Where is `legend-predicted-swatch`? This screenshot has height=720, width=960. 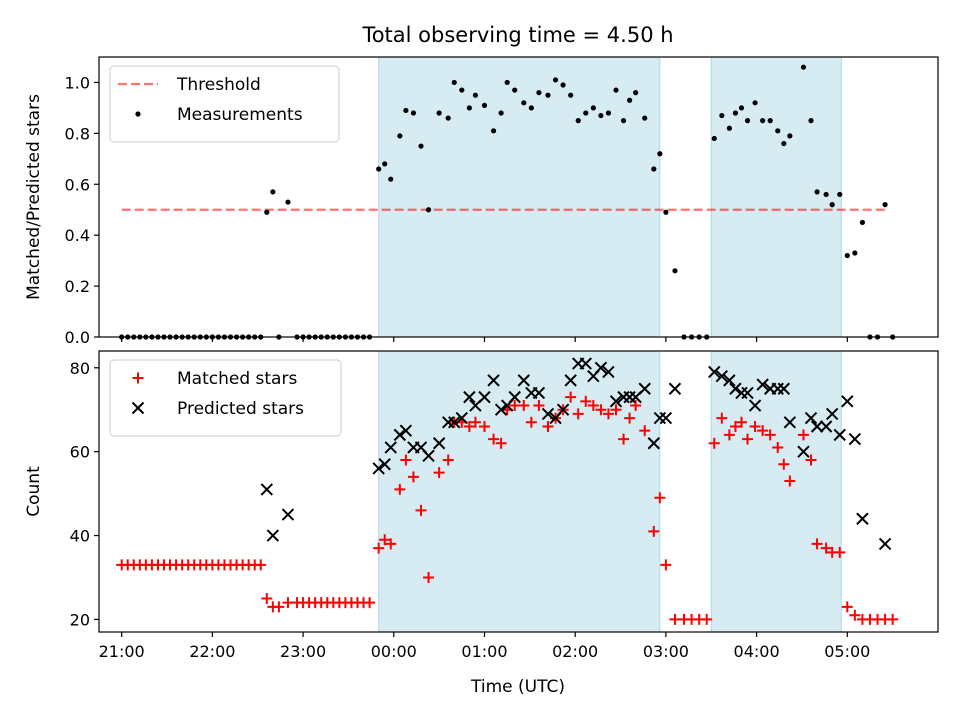
legend-predicted-swatch is located at coordinates (138, 408).